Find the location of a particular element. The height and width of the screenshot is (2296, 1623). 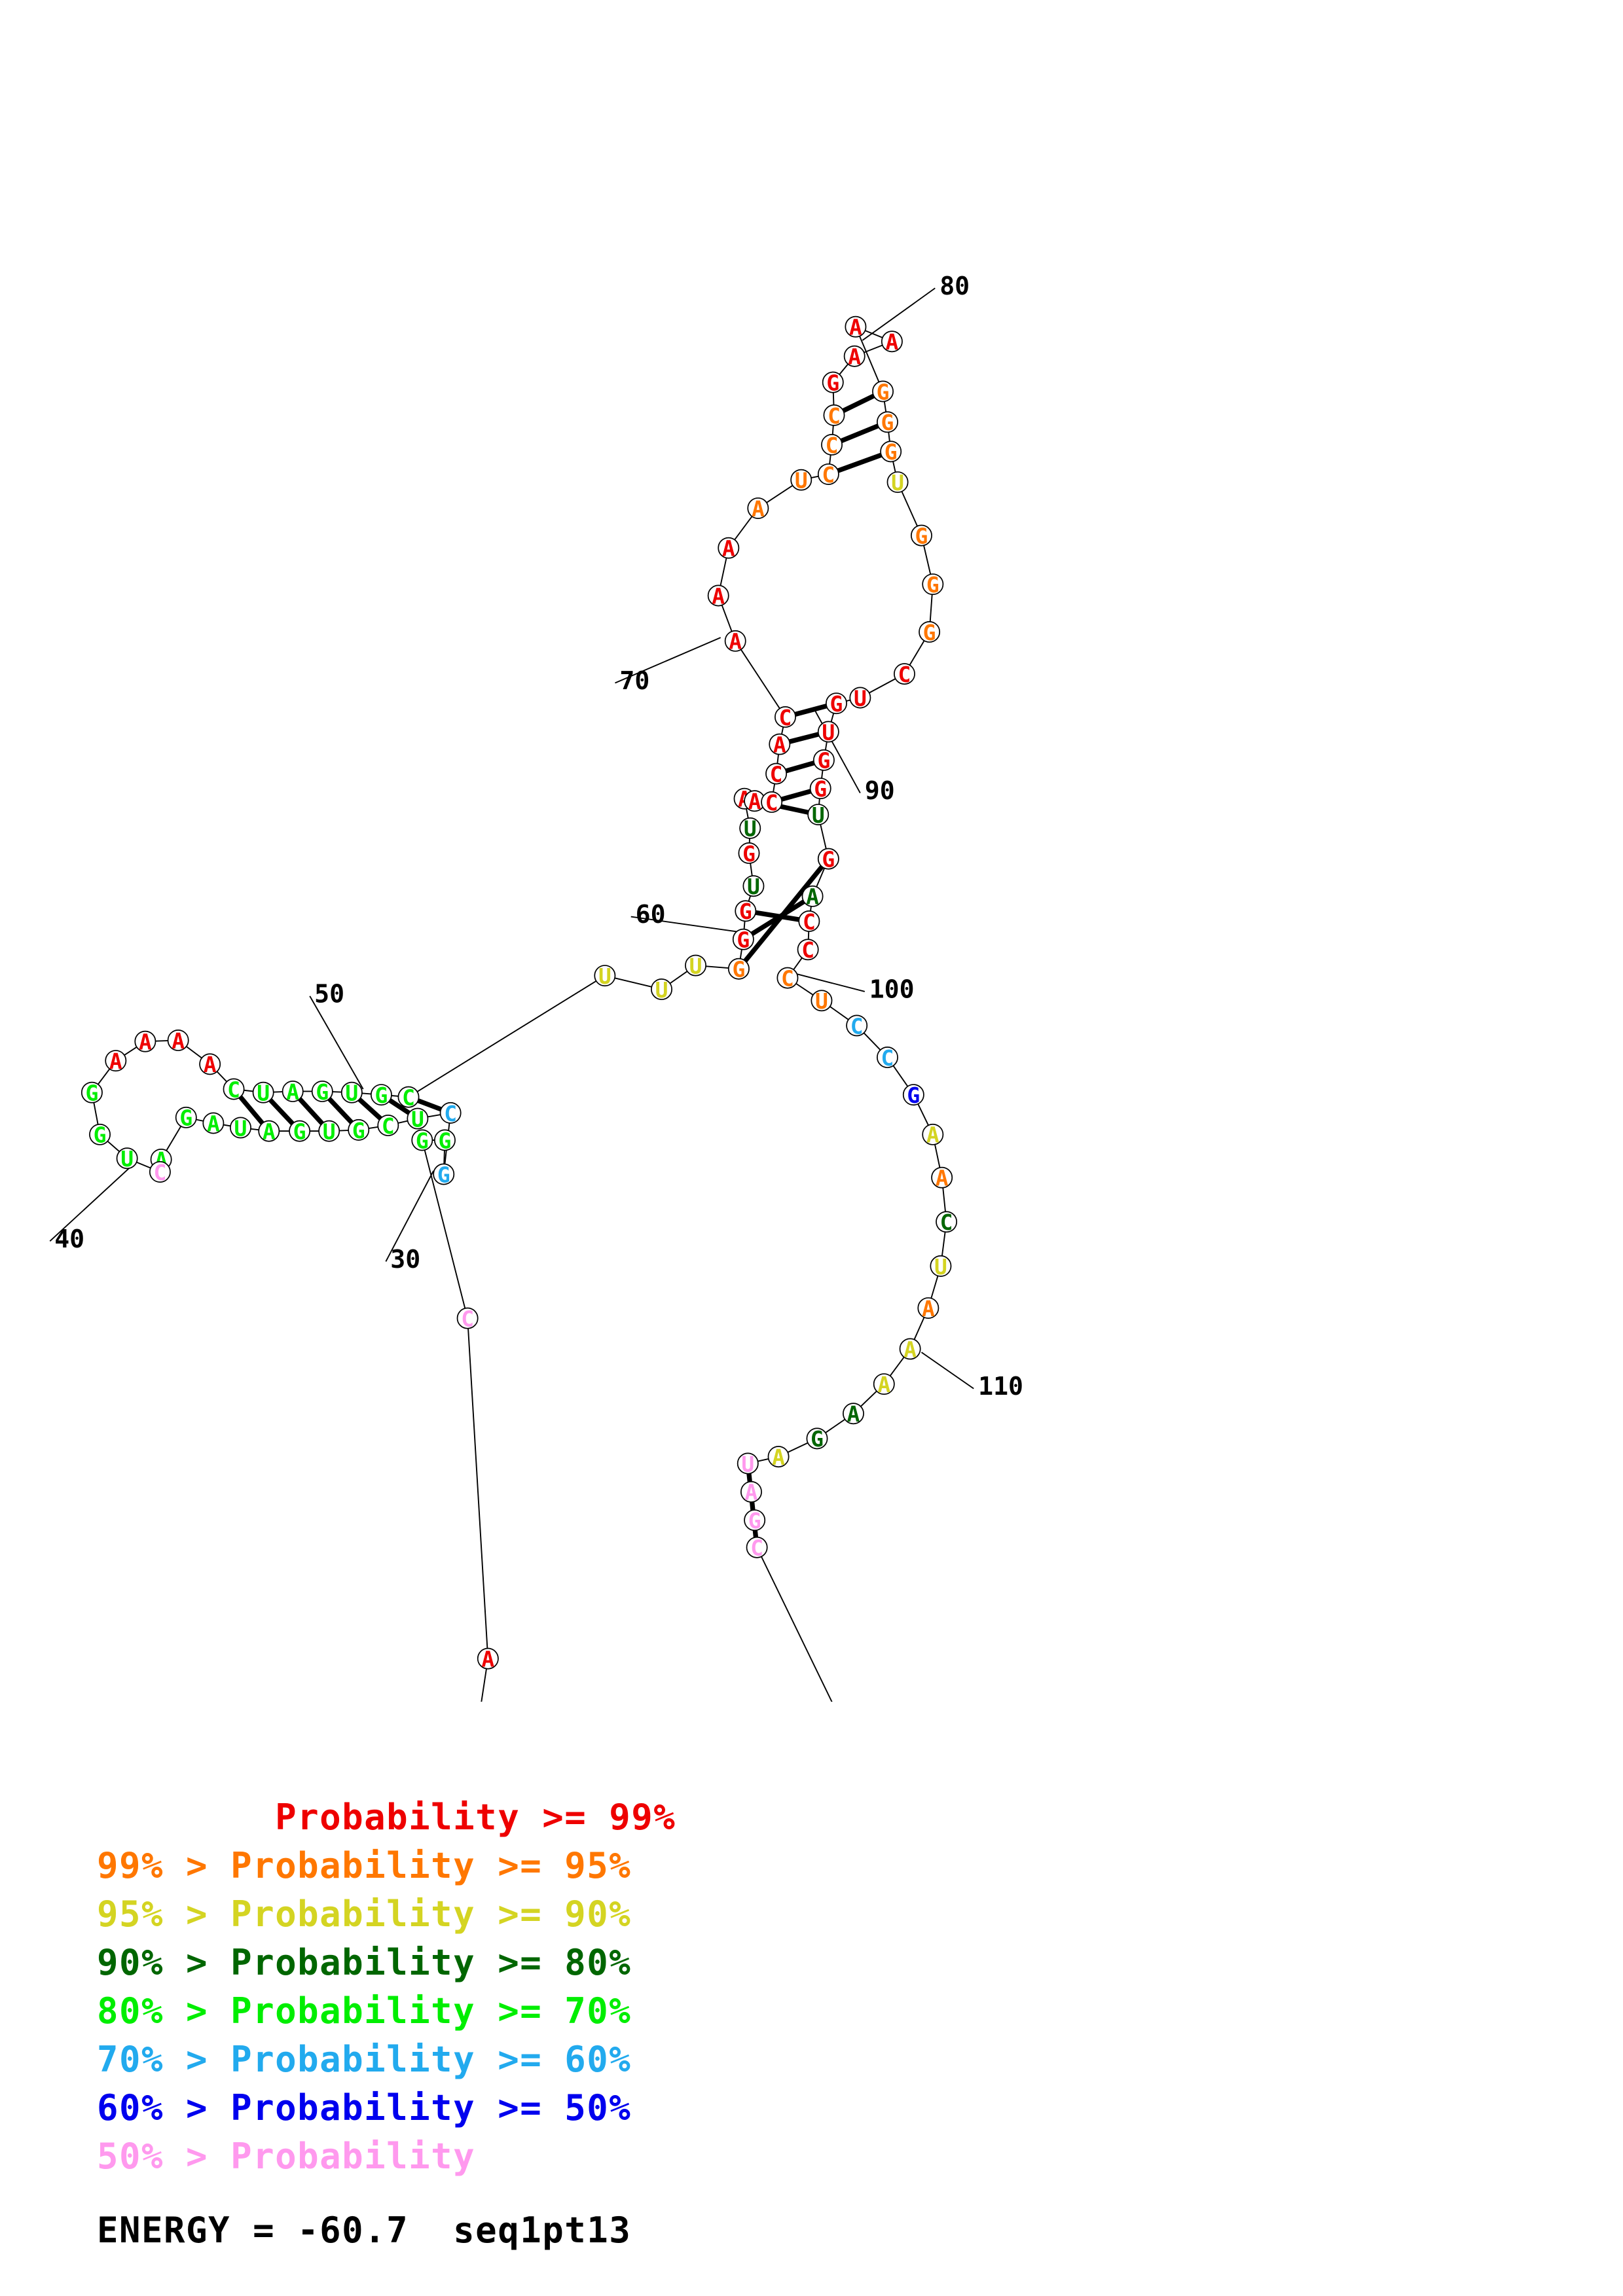

position-number-label: 100 is located at coordinates (892, 989).